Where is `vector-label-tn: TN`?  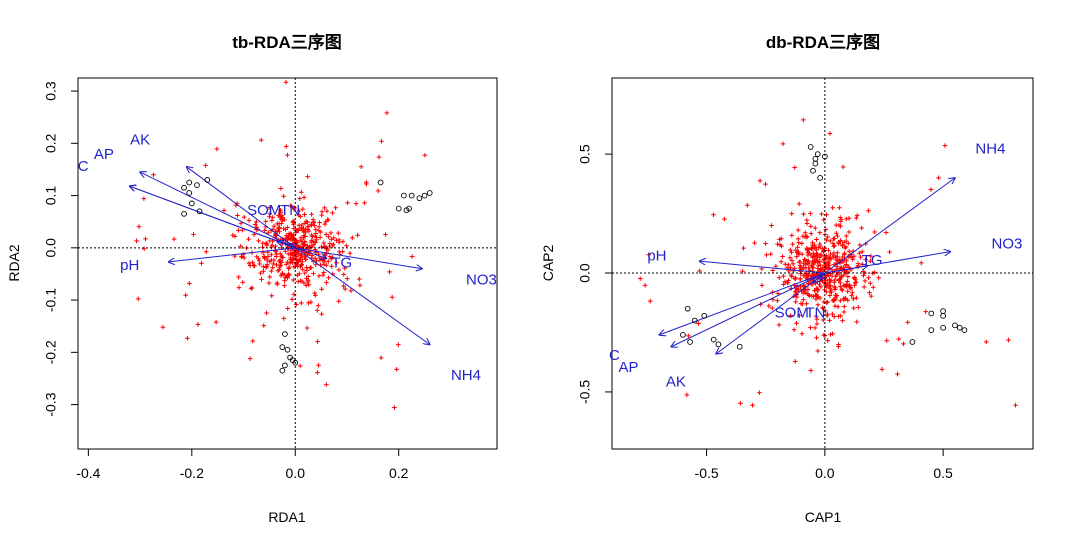
vector-label-tn: TN is located at coordinates (290, 210).